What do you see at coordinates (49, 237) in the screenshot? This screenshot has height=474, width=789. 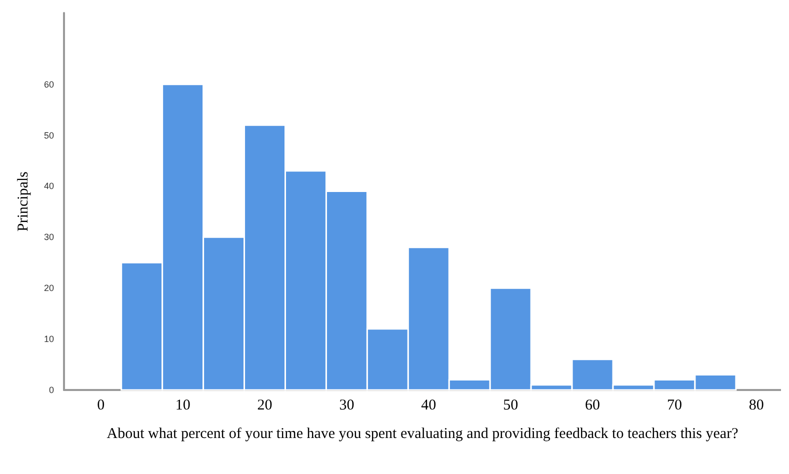 I see `y-tick-label: 30` at bounding box center [49, 237].